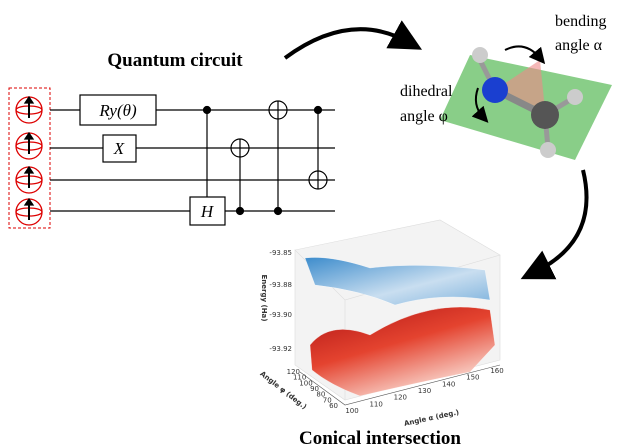 The image size is (617, 448). I want to click on alpha-tick-label: 140, so click(448, 384).